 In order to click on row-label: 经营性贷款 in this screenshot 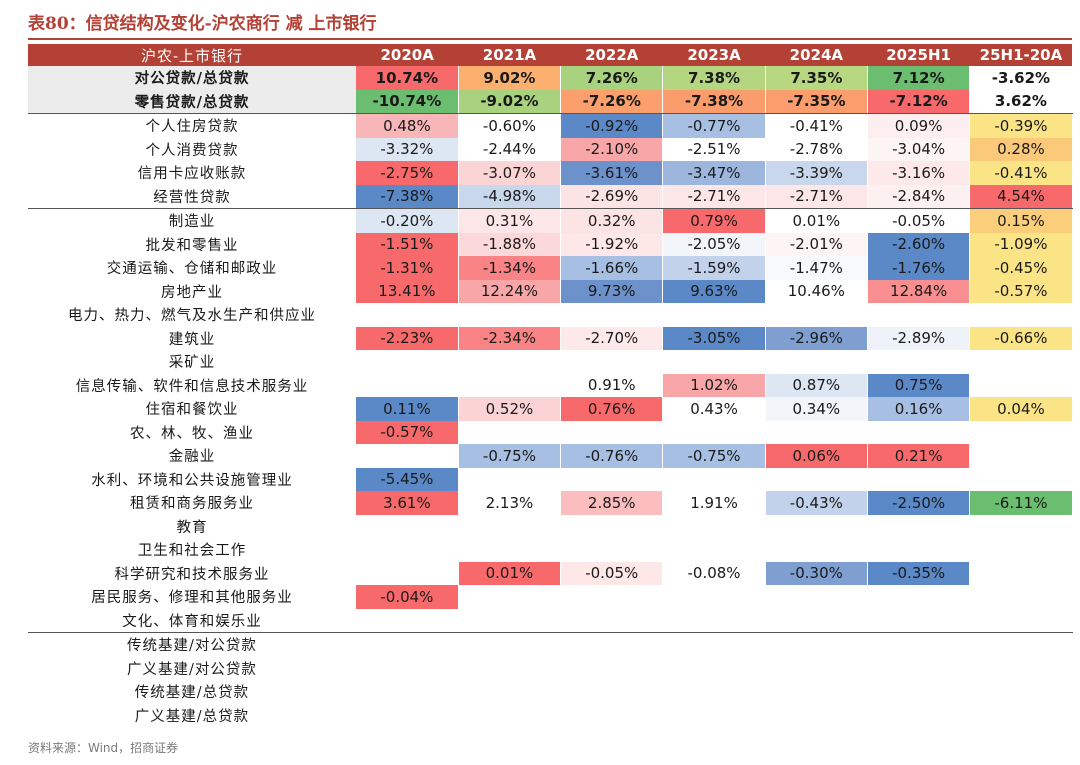, I will do `click(192, 196)`.